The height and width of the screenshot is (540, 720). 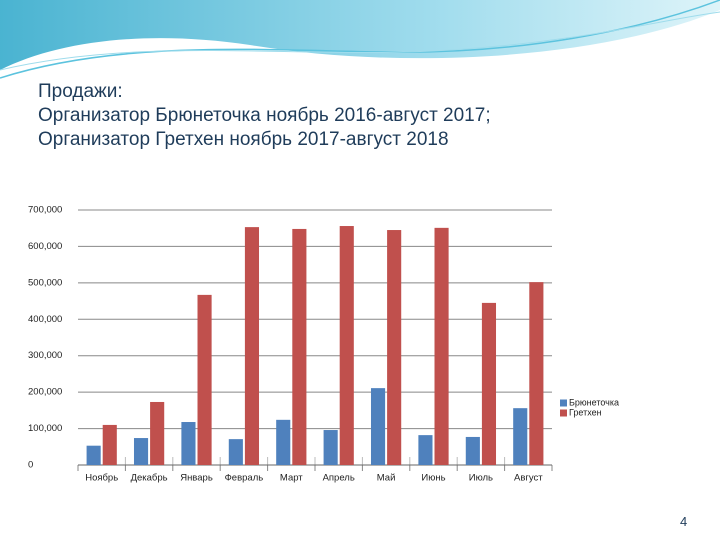 What do you see at coordinates (683, 521) in the screenshot?
I see `page-number: 4` at bounding box center [683, 521].